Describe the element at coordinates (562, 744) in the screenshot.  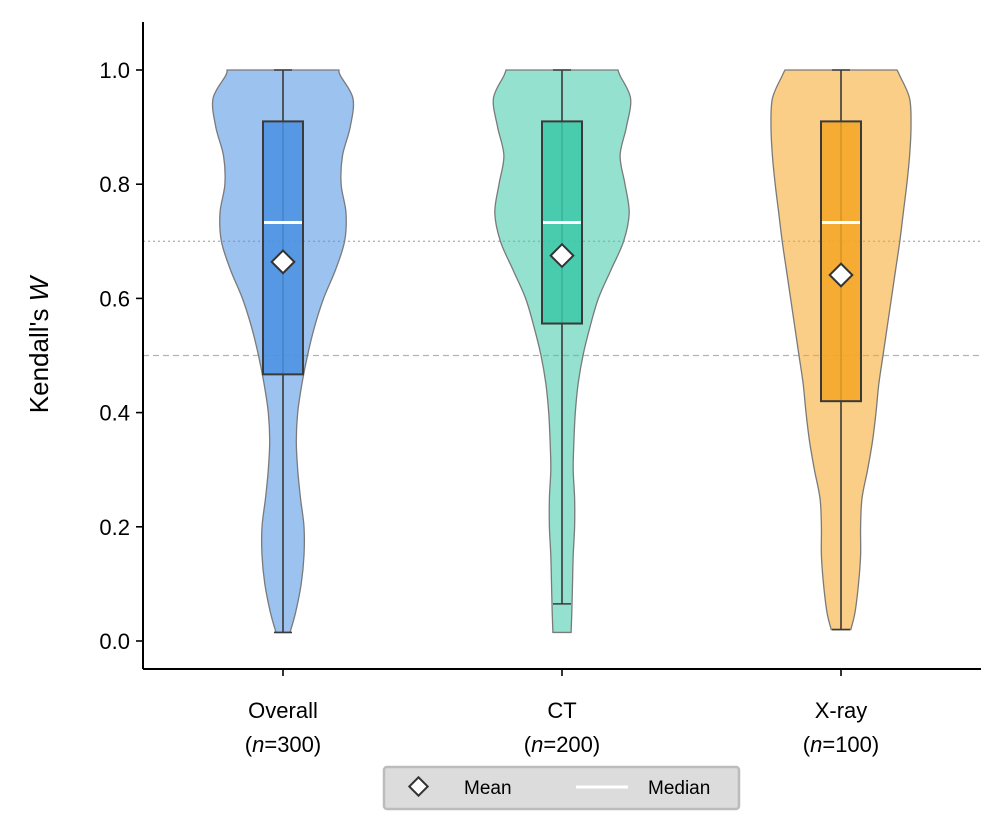
I see `x-tick-n-label: (n=200)` at that location.